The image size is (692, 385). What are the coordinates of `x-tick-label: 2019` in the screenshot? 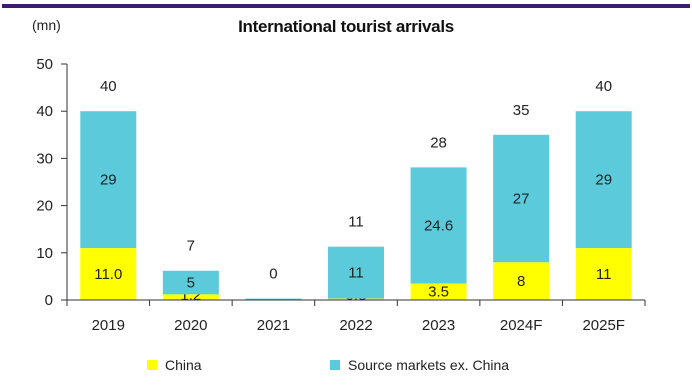 It's located at (108, 325).